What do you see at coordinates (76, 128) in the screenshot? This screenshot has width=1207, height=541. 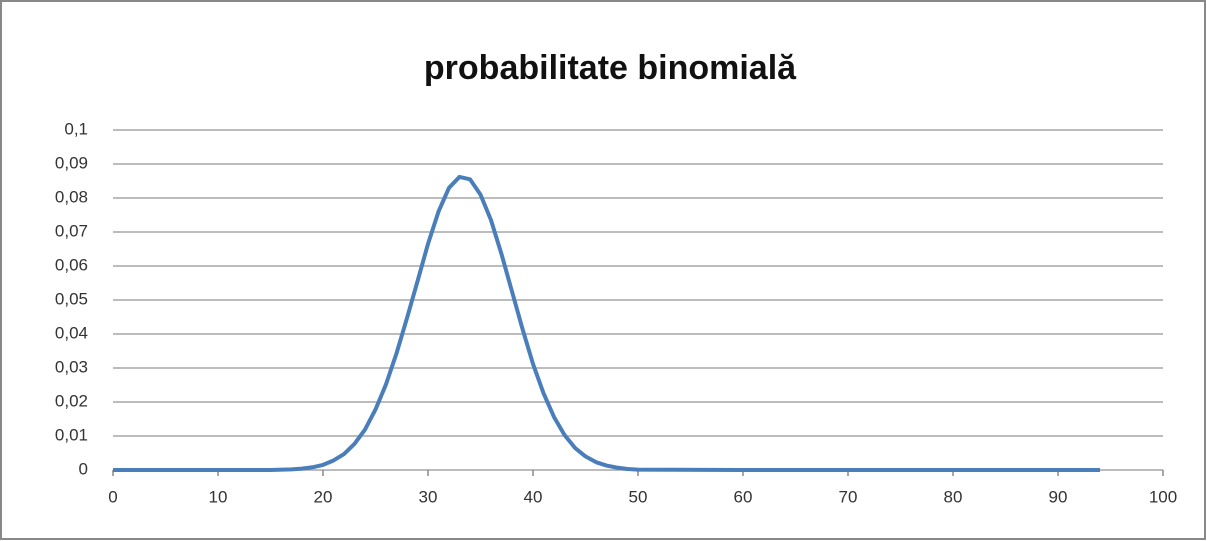 I see `y-tick-label: 0,1` at bounding box center [76, 128].